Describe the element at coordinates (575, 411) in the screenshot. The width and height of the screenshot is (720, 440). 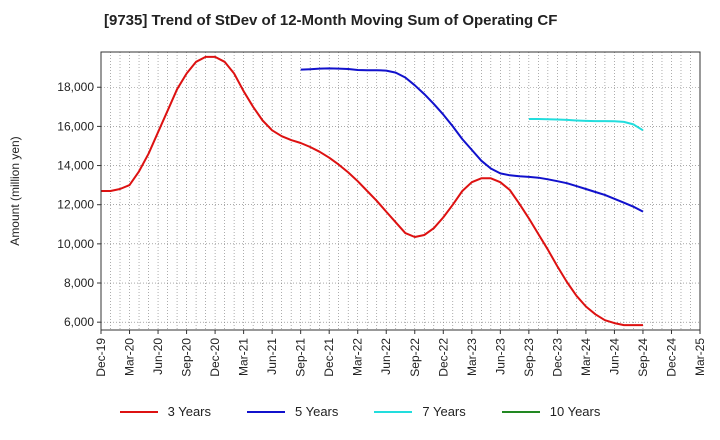
I see `legend-label: 10 Years` at that location.